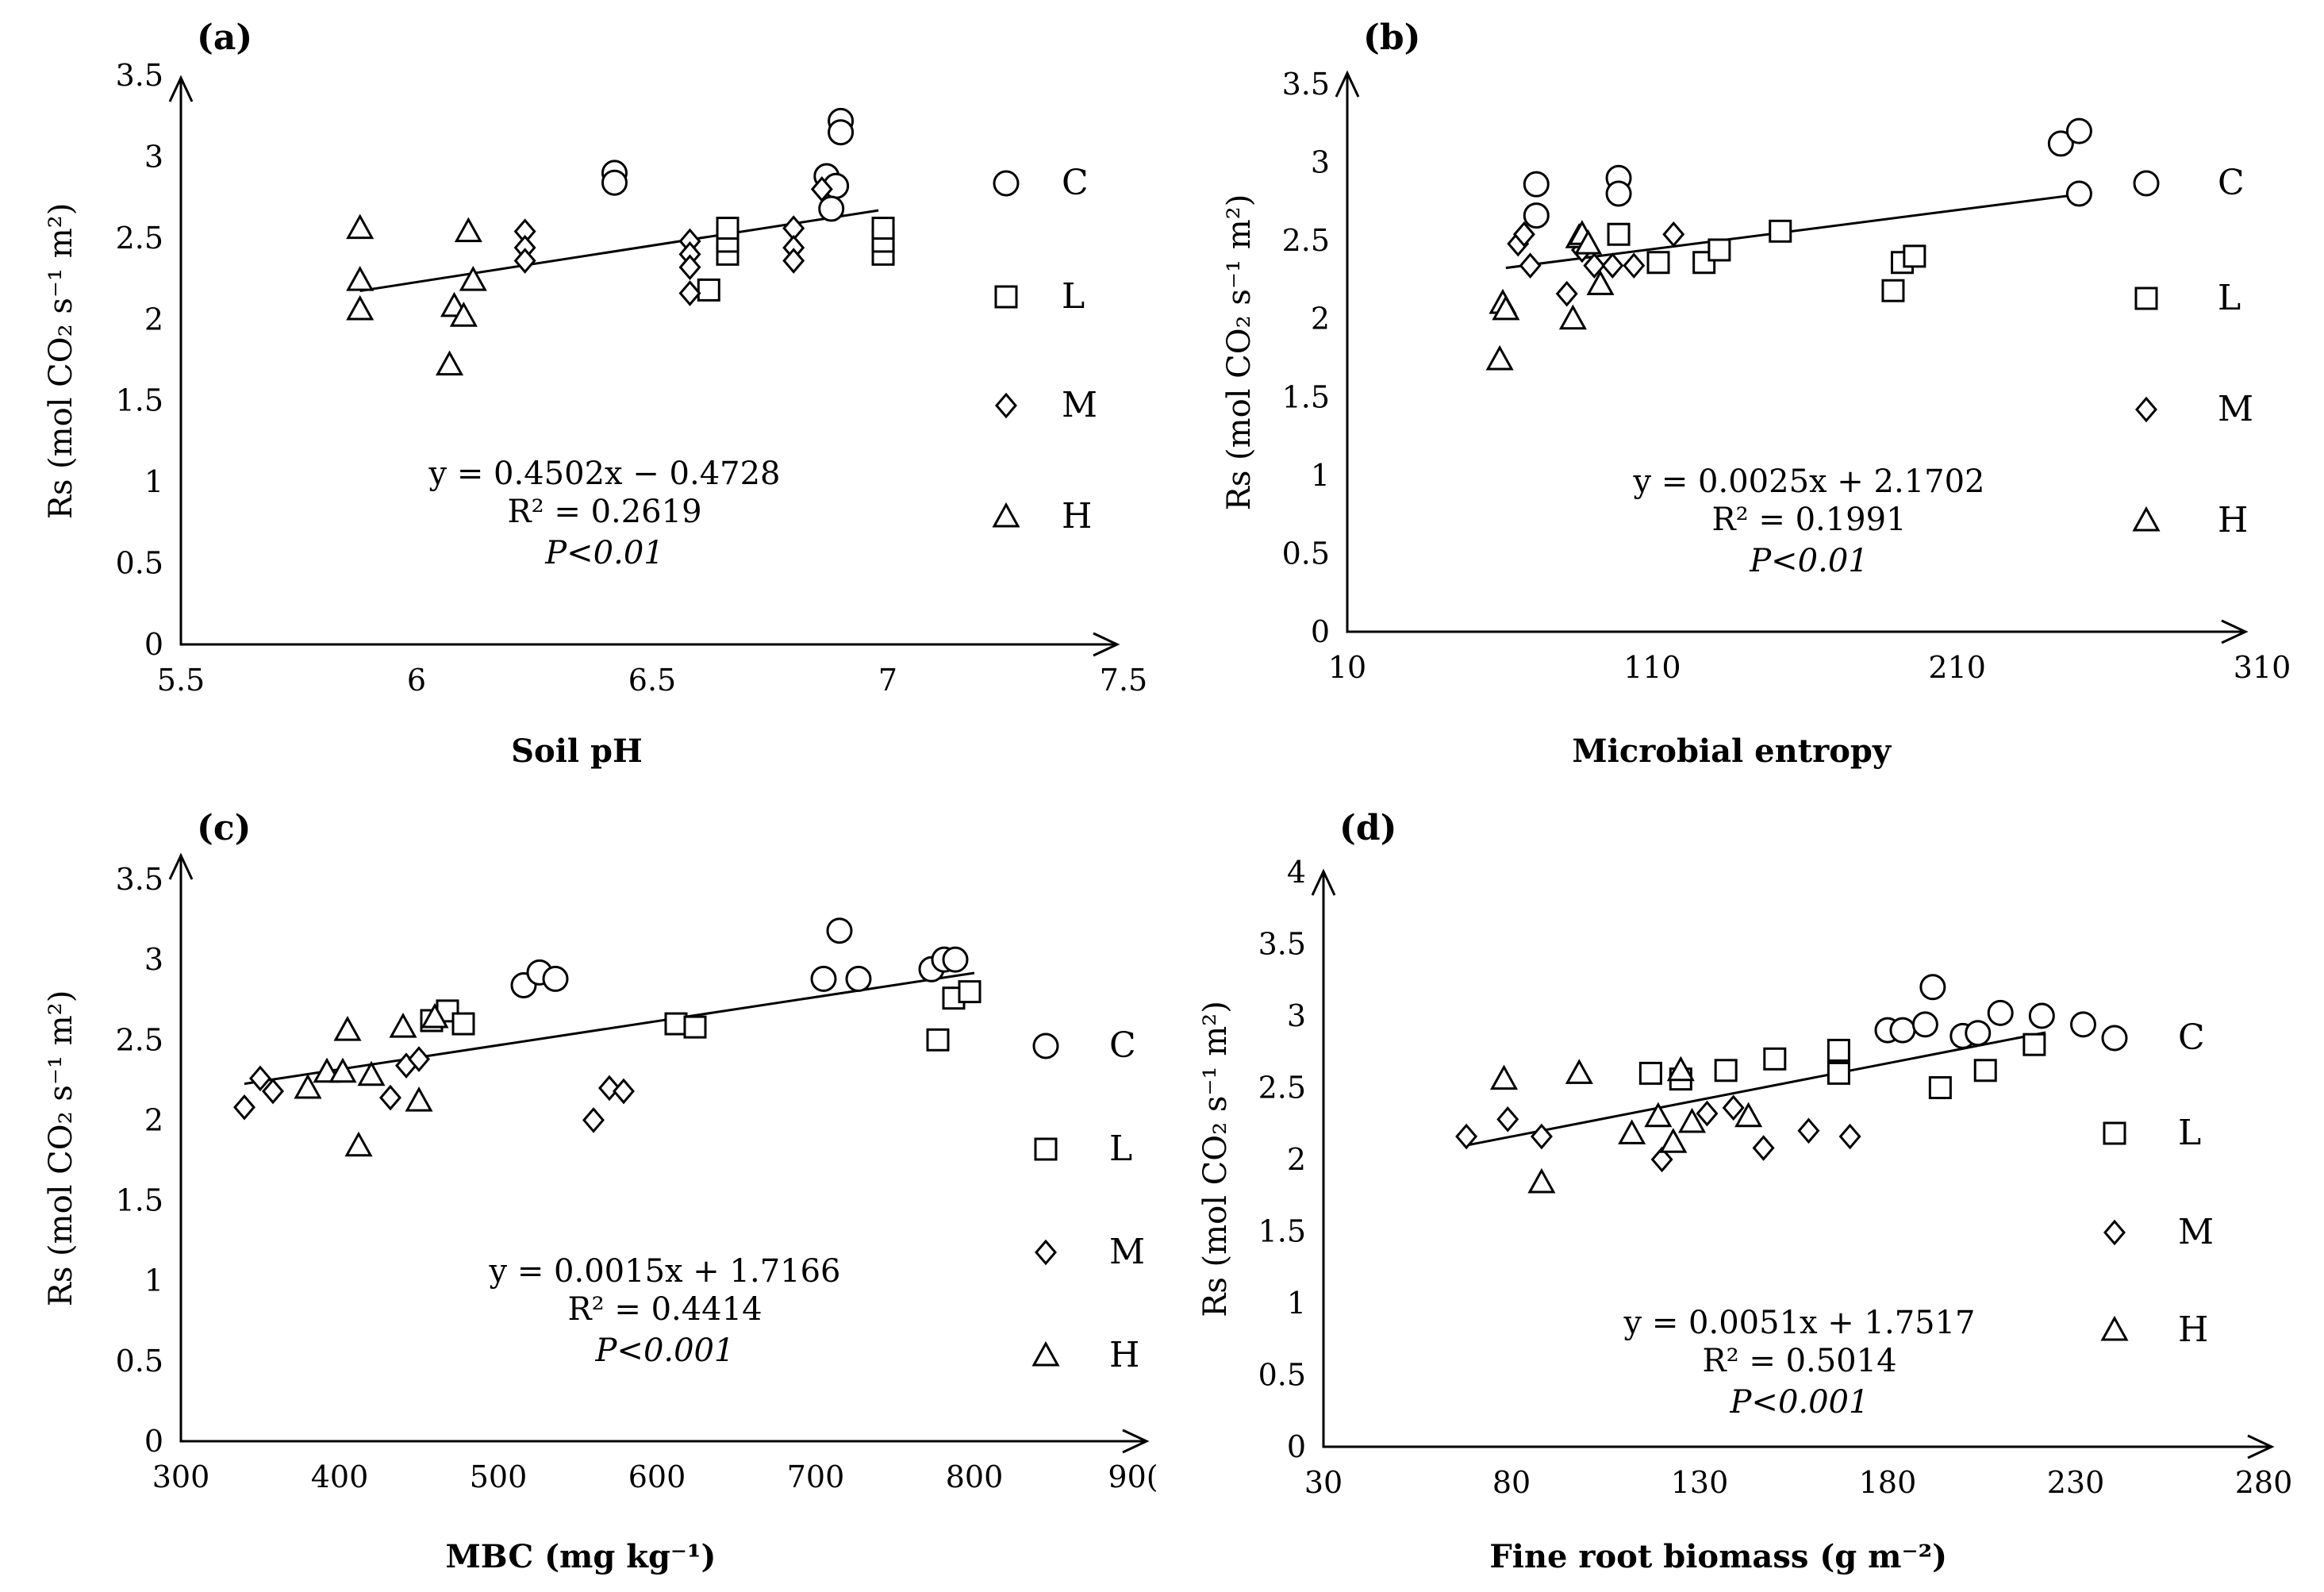 Image resolution: width=2324 pixels, height=1592 pixels. I want to click on regression-equation: y = 0.0015x + 1.7166, so click(665, 1271).